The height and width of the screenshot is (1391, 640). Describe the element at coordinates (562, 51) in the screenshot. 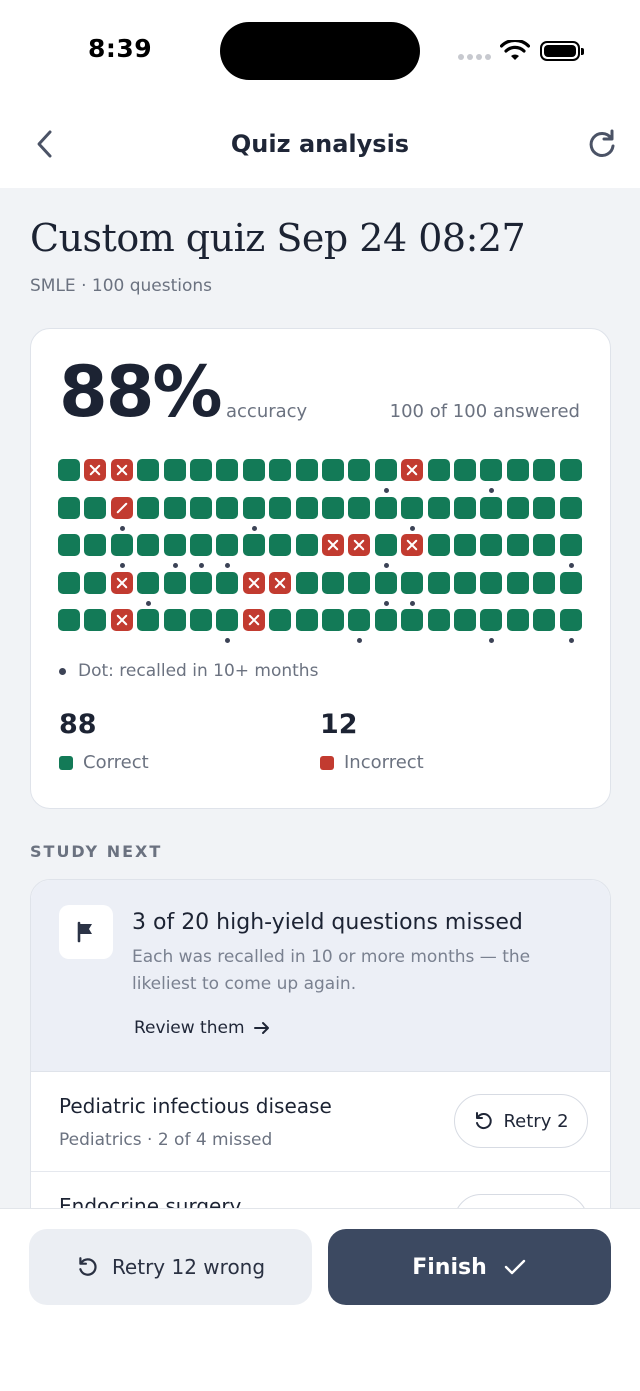

I see `battery-icon` at that location.